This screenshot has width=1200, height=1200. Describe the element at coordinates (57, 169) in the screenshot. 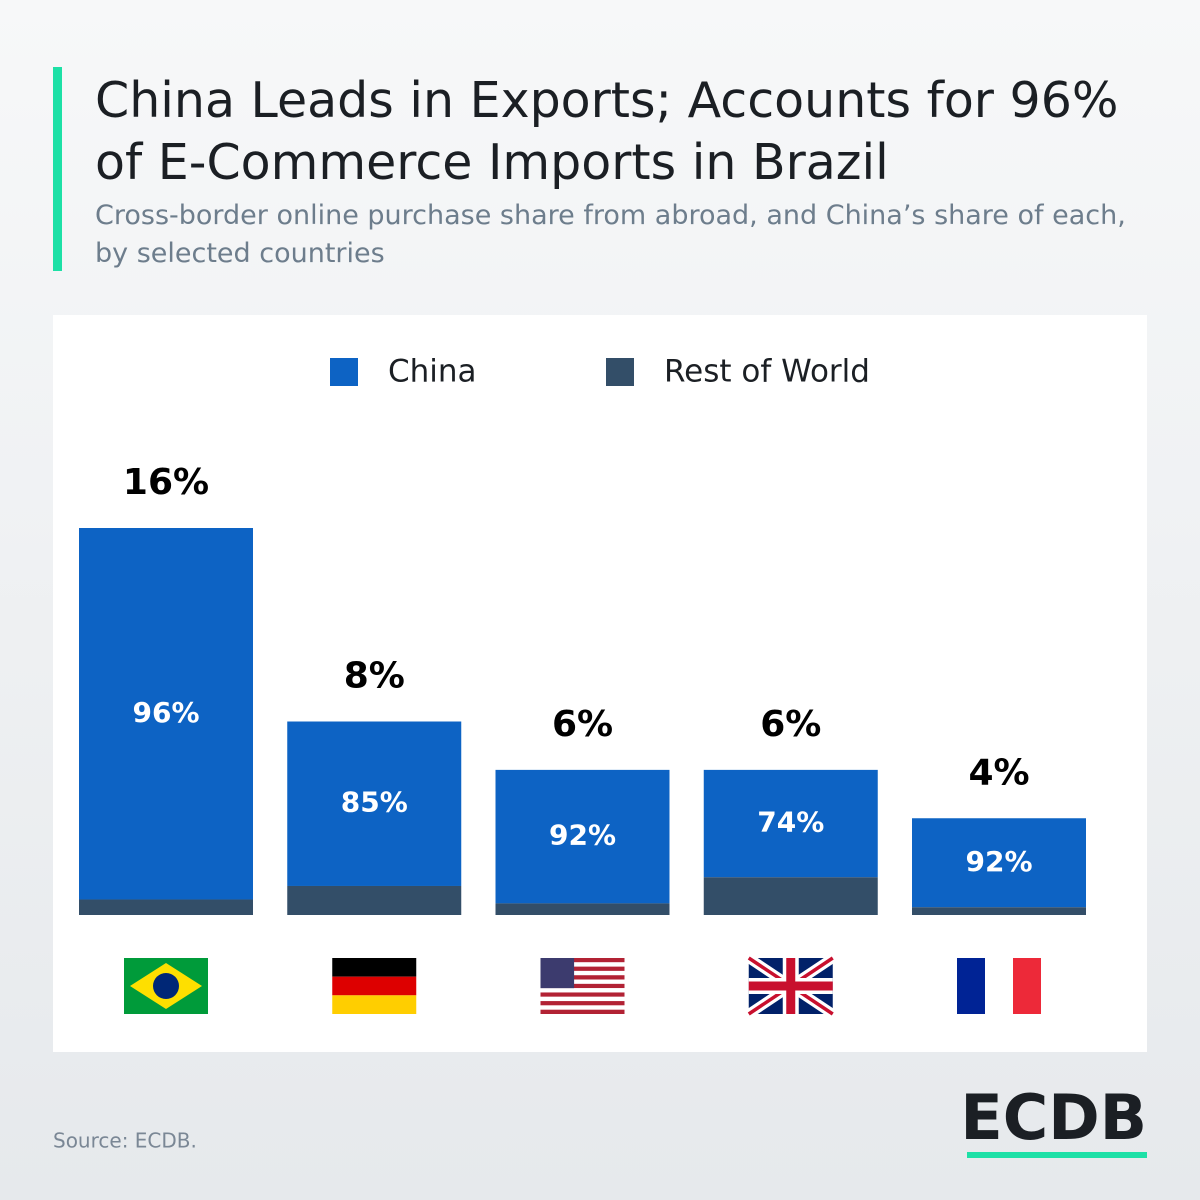

I see `accent-bar` at that location.